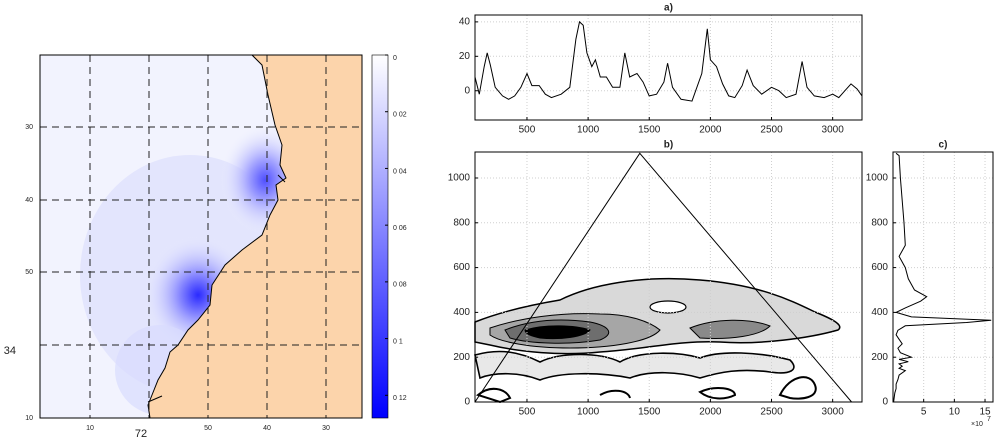  What do you see at coordinates (400, 115) in the screenshot?
I see `colorbar-tick-label: 0 02` at bounding box center [400, 115].